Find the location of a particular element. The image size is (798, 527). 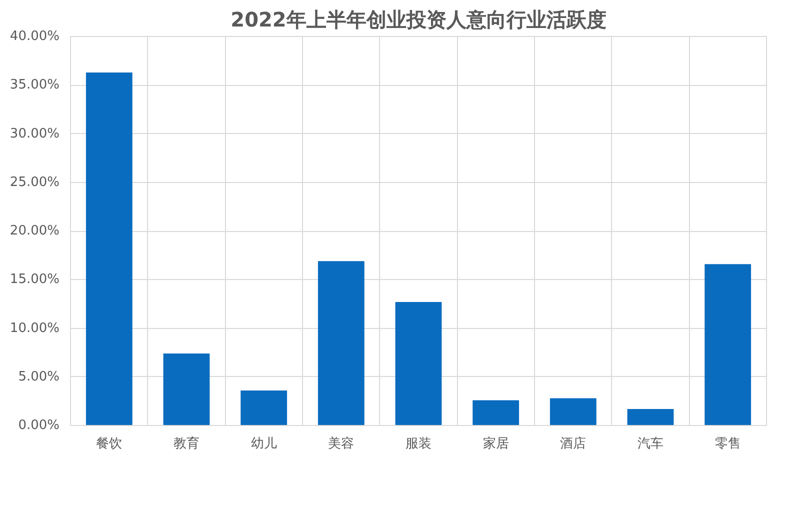

x-tick-label: 美容 is located at coordinates (341, 444).